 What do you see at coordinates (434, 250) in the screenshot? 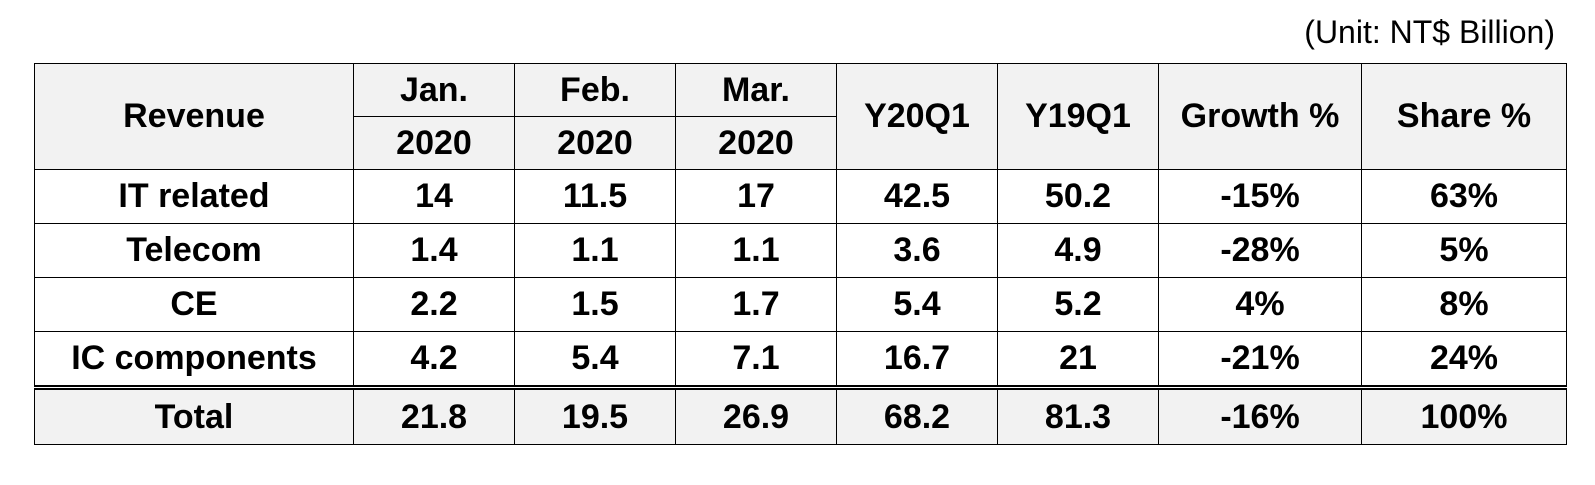
I see `cell-jan: 1.4` at bounding box center [434, 250].